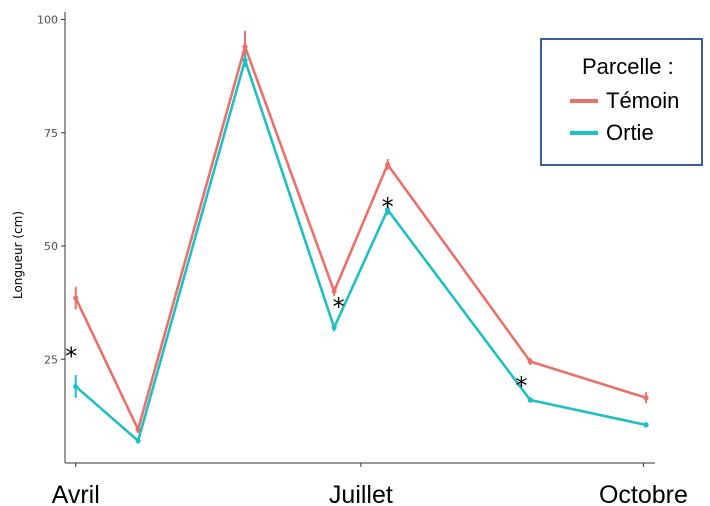 The width and height of the screenshot is (710, 506). I want to click on legend-item-ortie: Ortie, so click(612, 133).